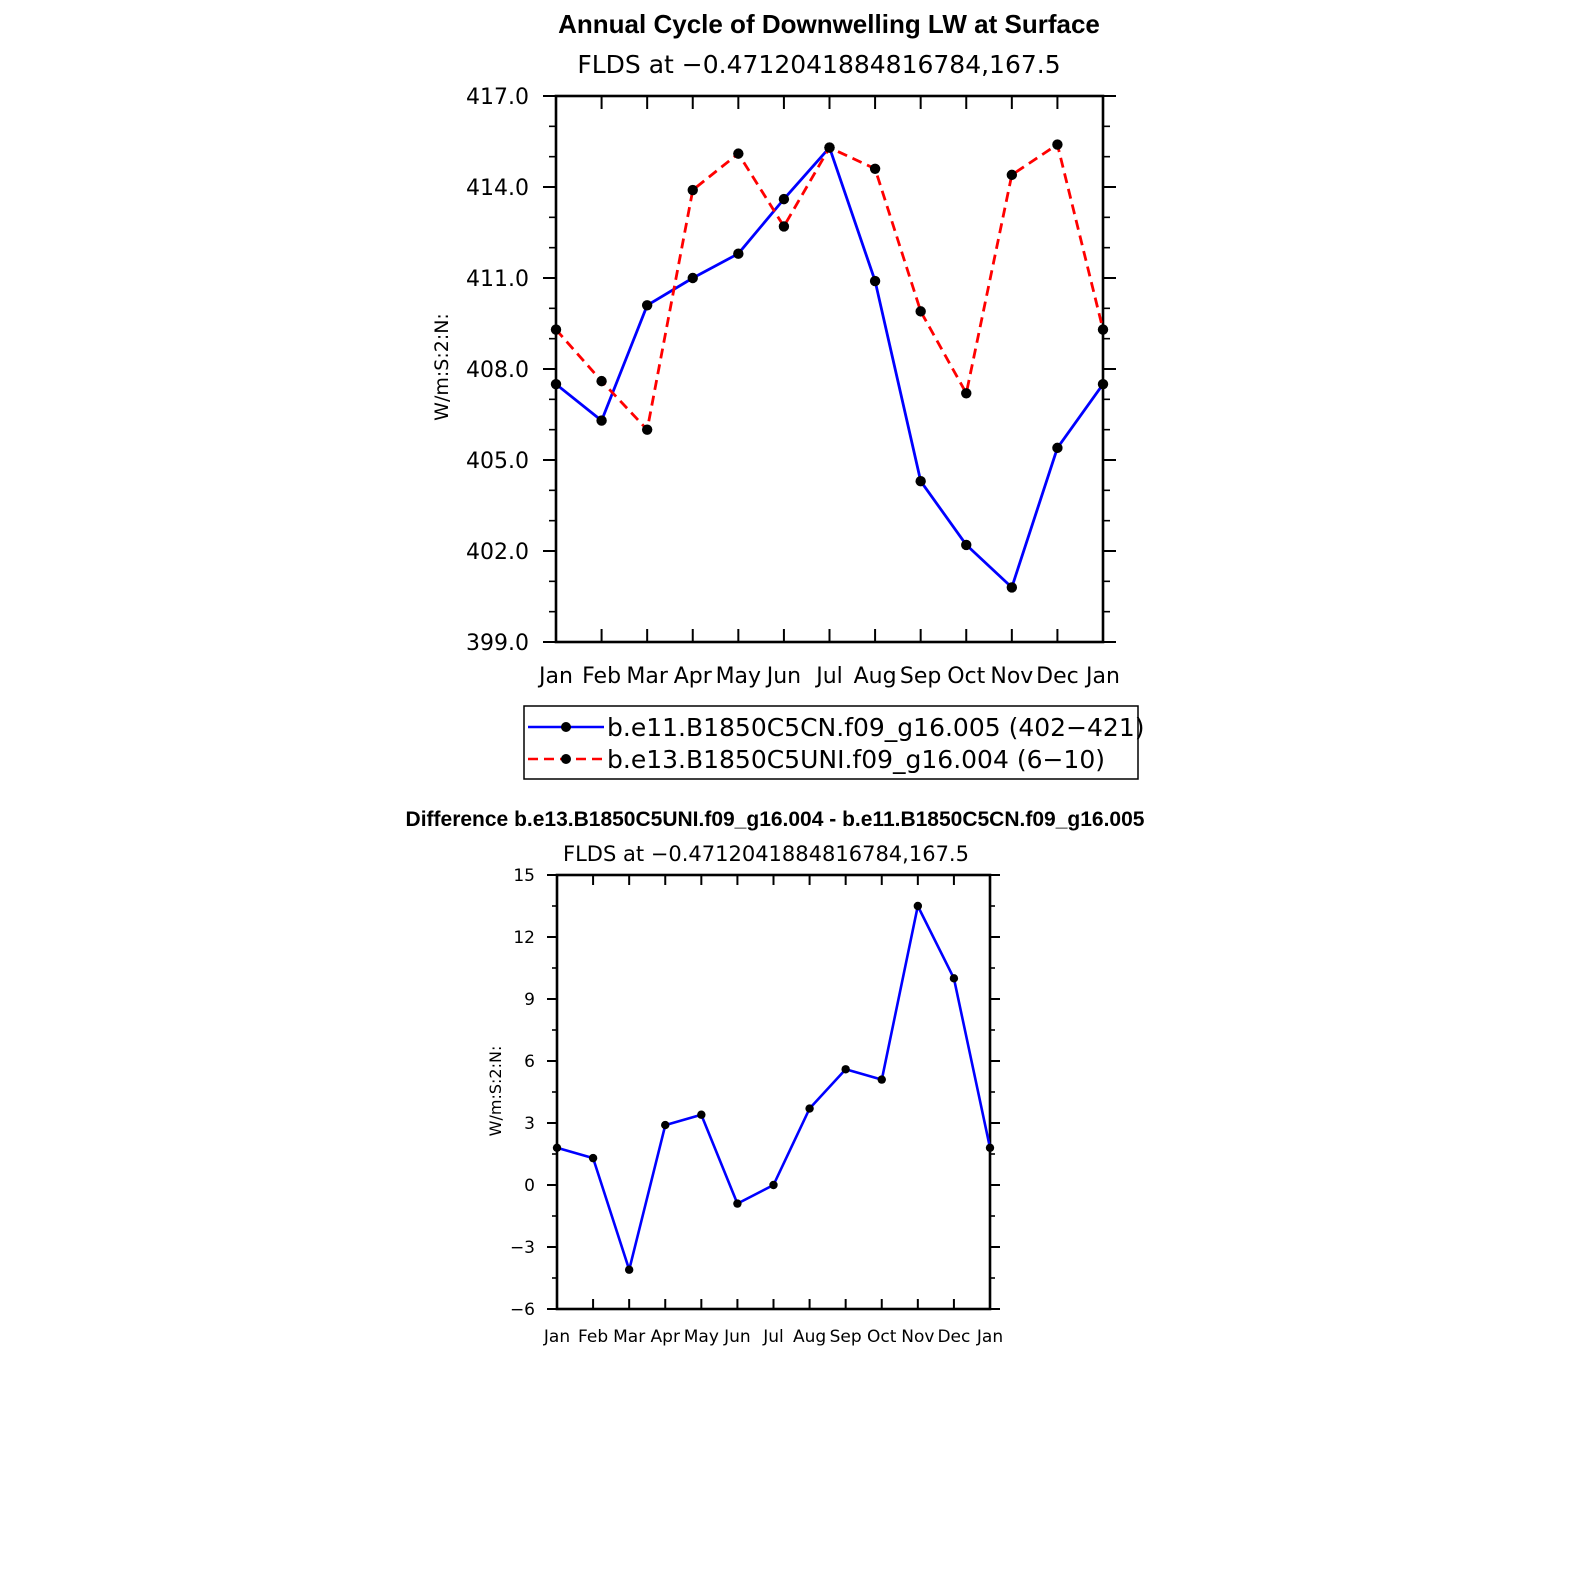 The width and height of the screenshot is (1574, 1574). What do you see at coordinates (495, 1091) in the screenshot?
I see `chart2-y-axis-label: W/m:S:2:N:` at bounding box center [495, 1091].